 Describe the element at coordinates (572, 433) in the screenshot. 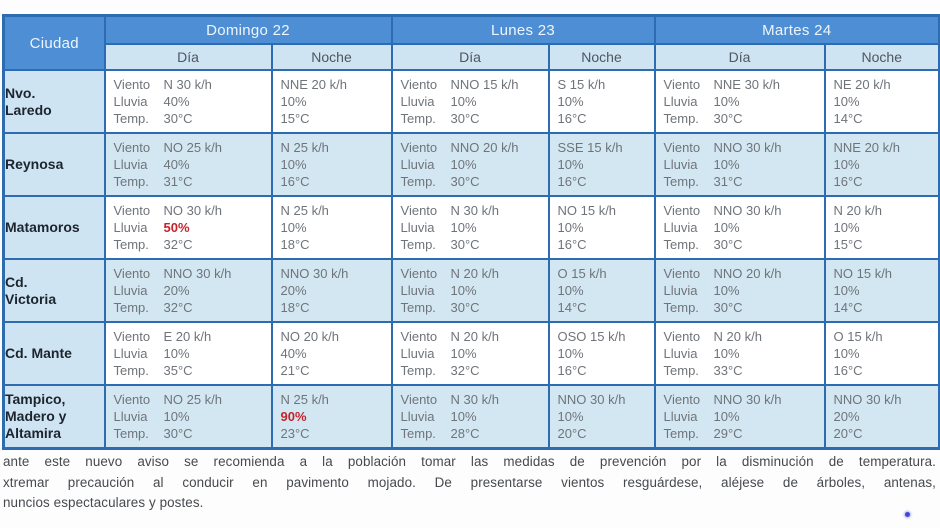

I see `temp-value: 20°C` at that location.